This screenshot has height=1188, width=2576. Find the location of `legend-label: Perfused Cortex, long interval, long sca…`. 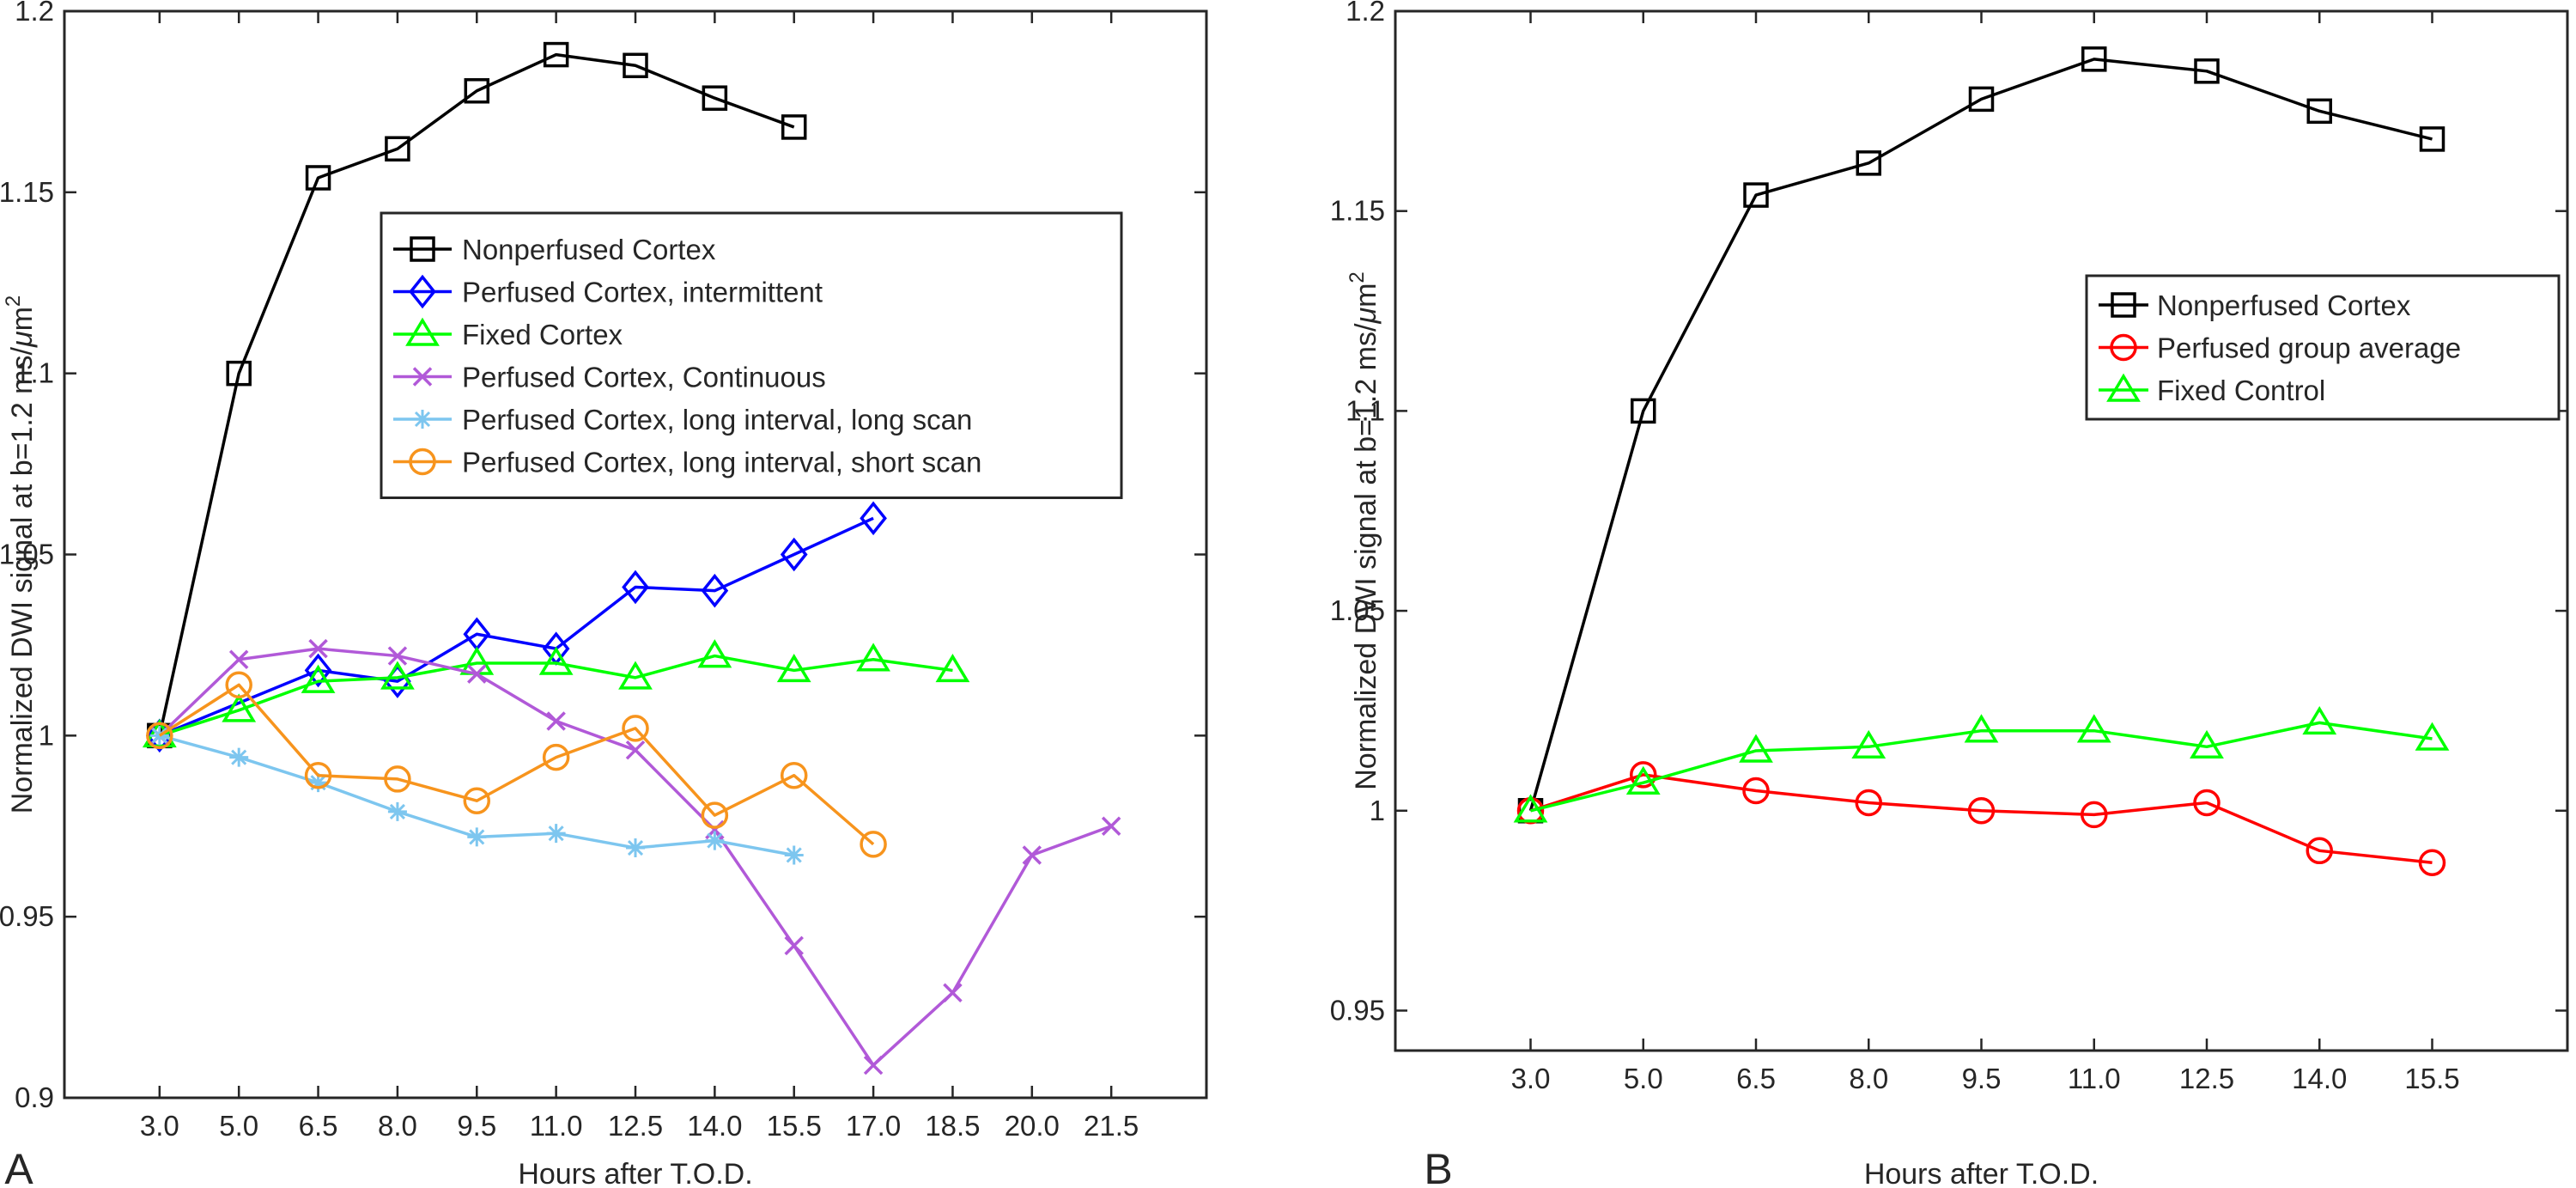

legend-label: Perfused Cortex, long interval, long sca… is located at coordinates (717, 420).